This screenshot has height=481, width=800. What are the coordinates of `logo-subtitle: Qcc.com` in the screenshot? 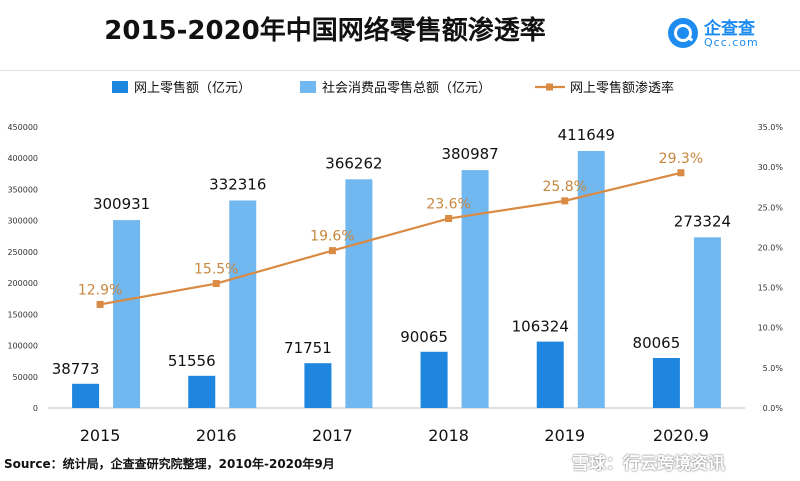 It's located at (731, 42).